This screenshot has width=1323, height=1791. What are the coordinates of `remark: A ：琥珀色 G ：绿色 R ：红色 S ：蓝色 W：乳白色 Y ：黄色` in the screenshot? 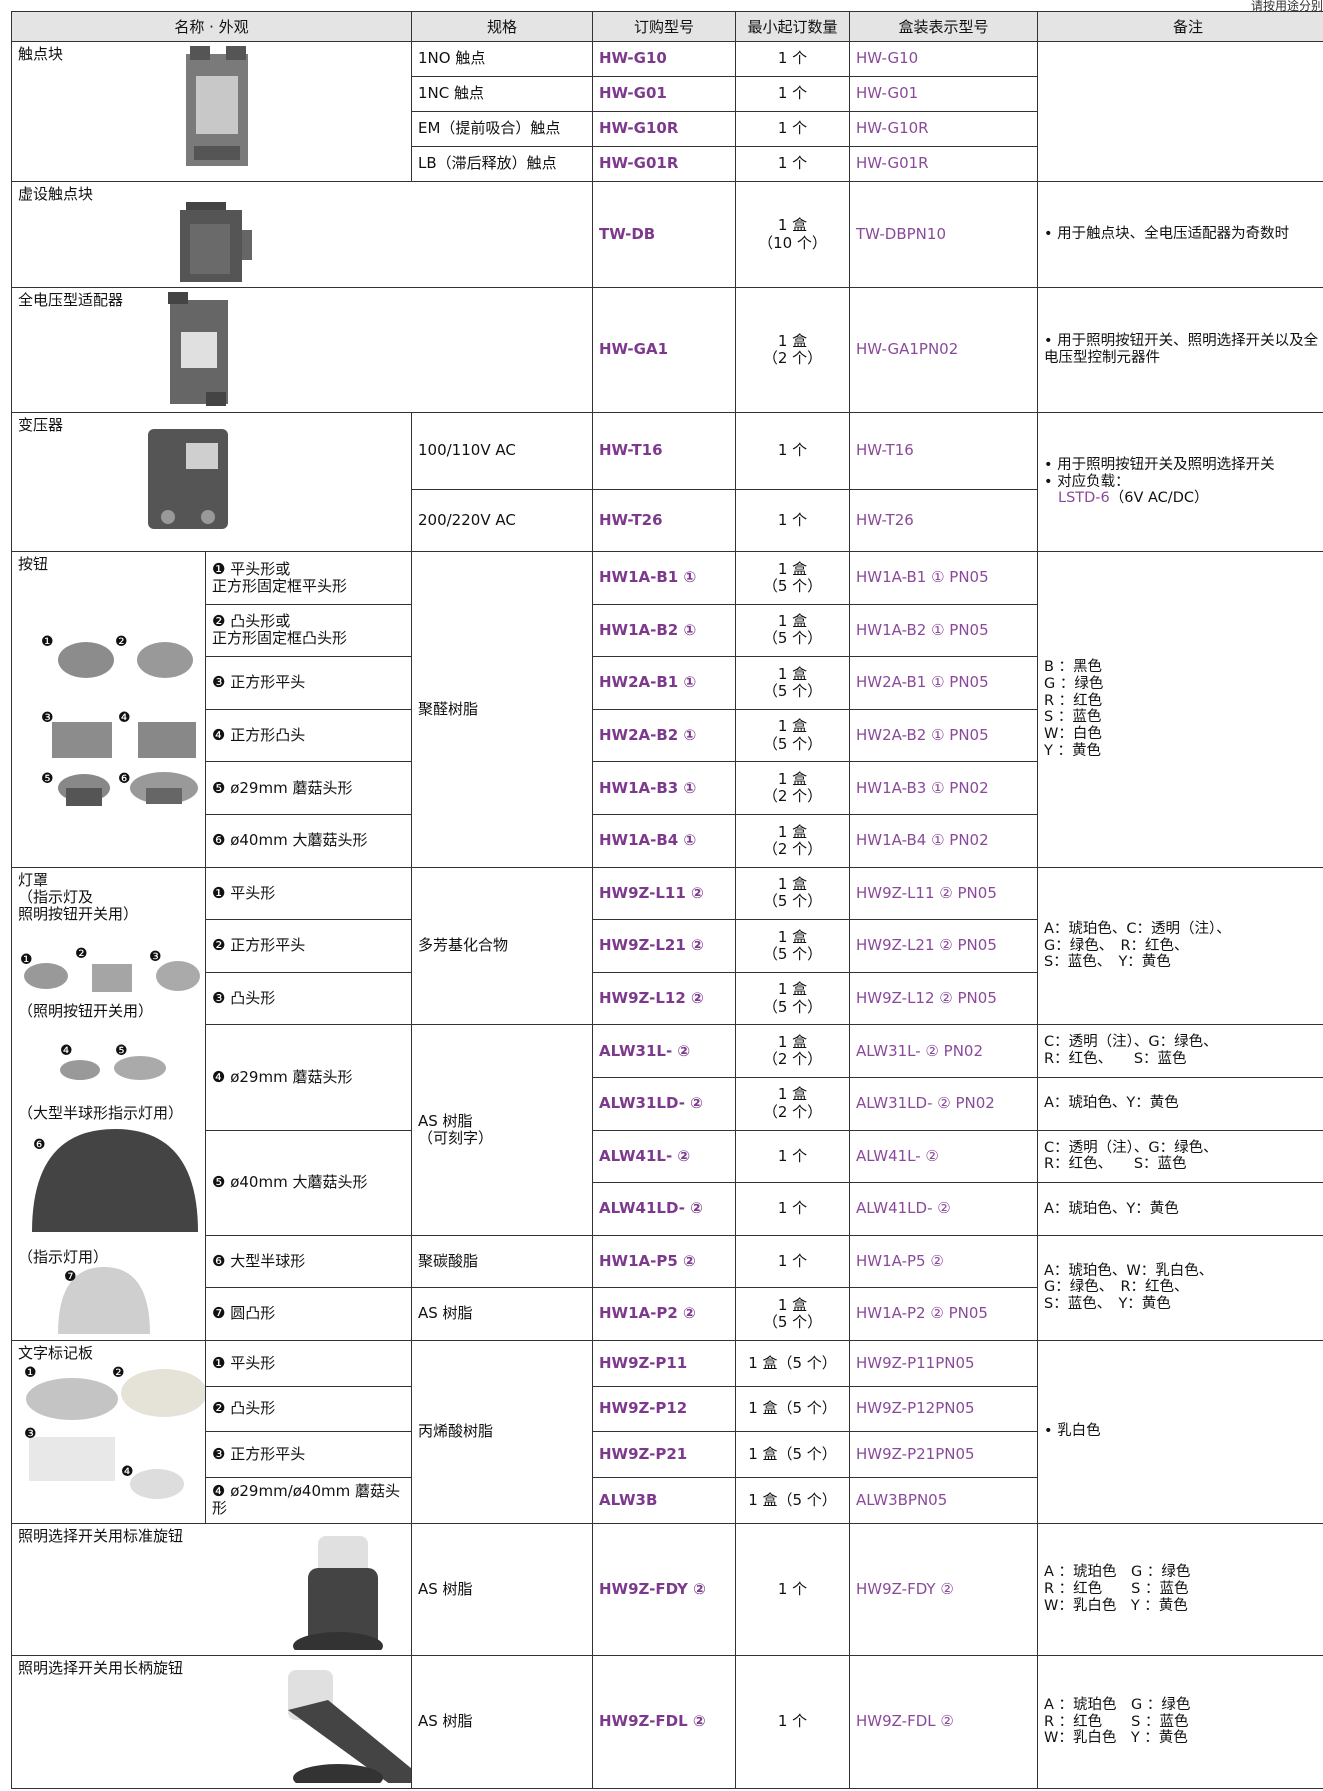 It's located at (1180, 1722).